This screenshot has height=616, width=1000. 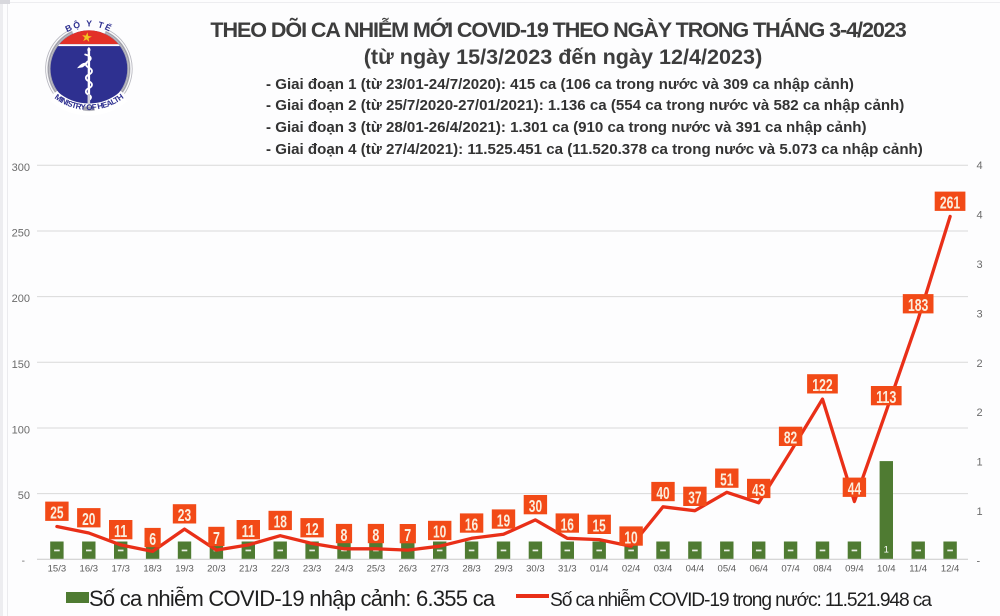 I want to click on svg-text: 50, so click(x=24, y=496).